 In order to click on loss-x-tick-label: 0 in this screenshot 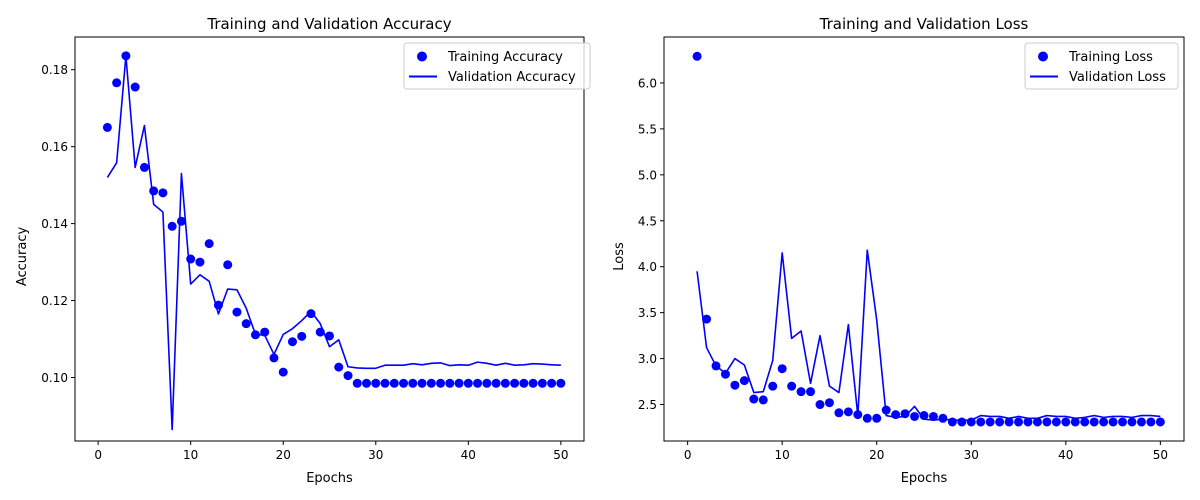, I will do `click(688, 455)`.